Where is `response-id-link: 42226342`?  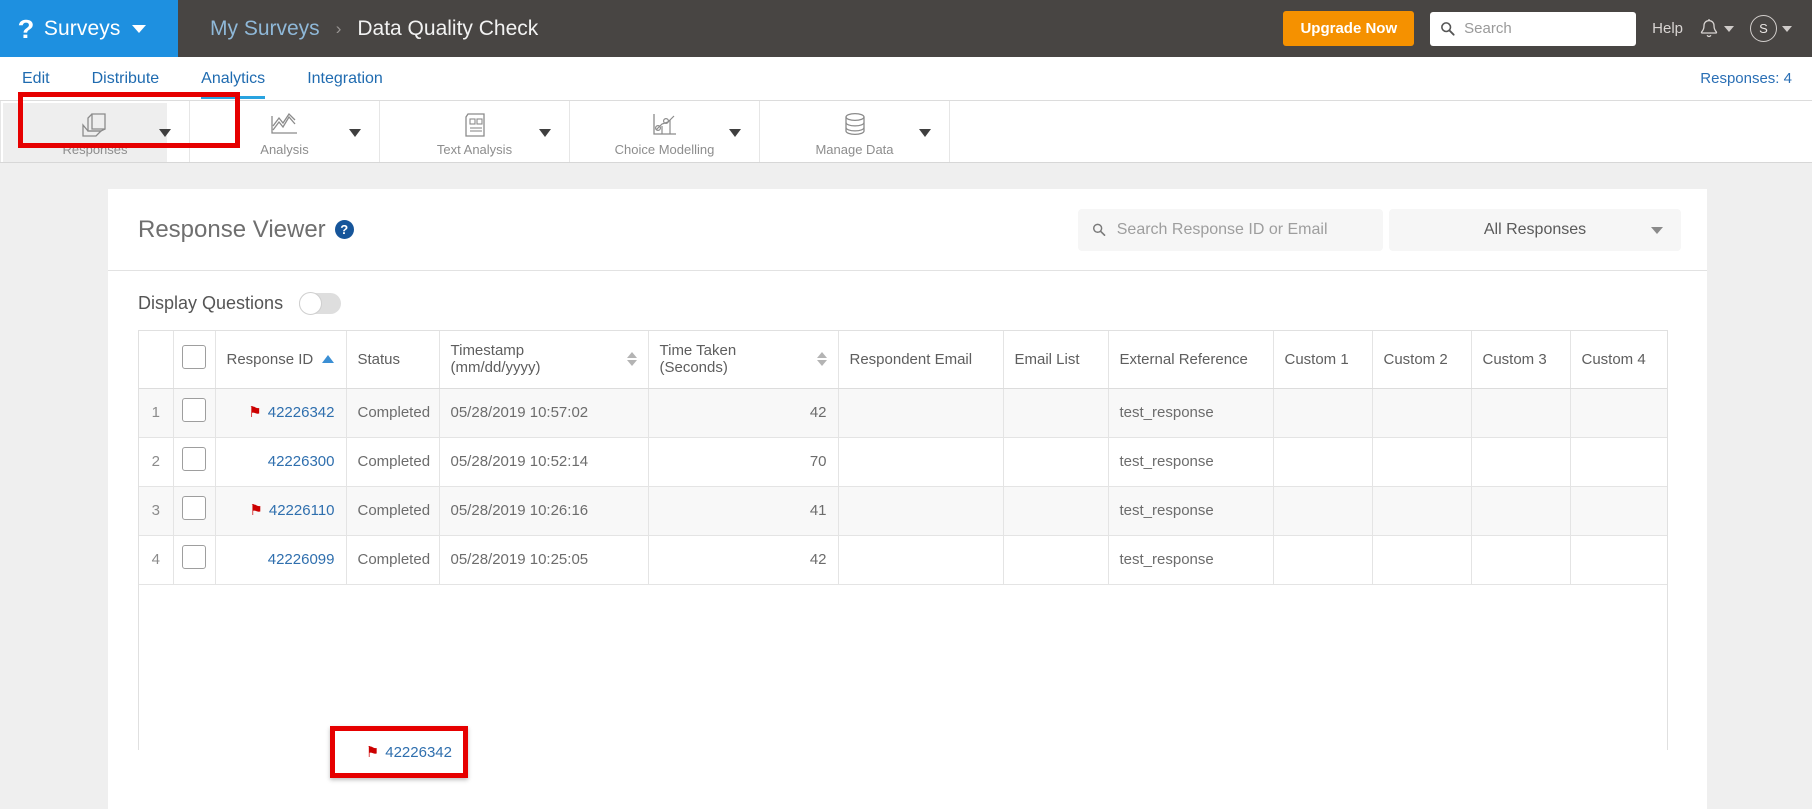
response-id-link: 42226342 is located at coordinates (301, 412).